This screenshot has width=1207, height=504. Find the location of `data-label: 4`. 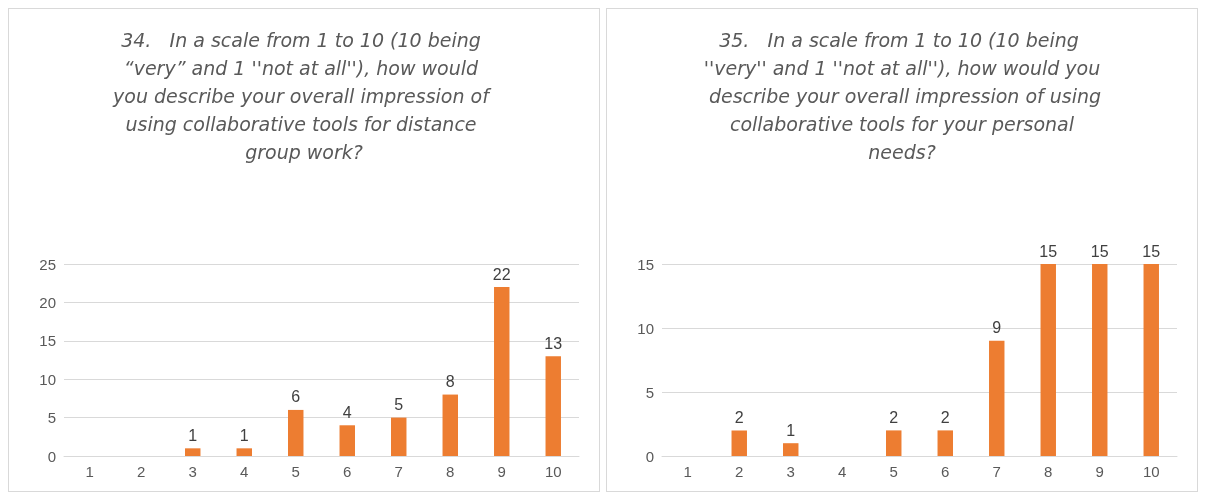

data-label: 4 is located at coordinates (347, 412).